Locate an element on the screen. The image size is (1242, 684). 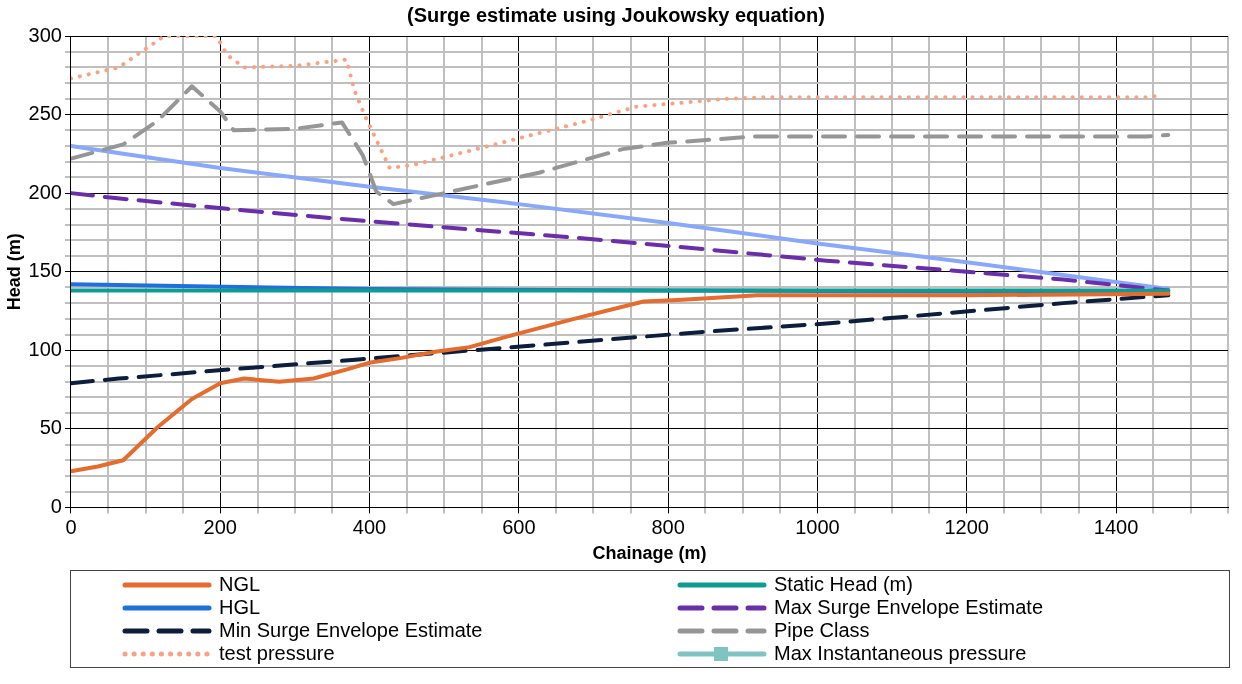
y-tick-label: 50 is located at coordinates (50, 427).